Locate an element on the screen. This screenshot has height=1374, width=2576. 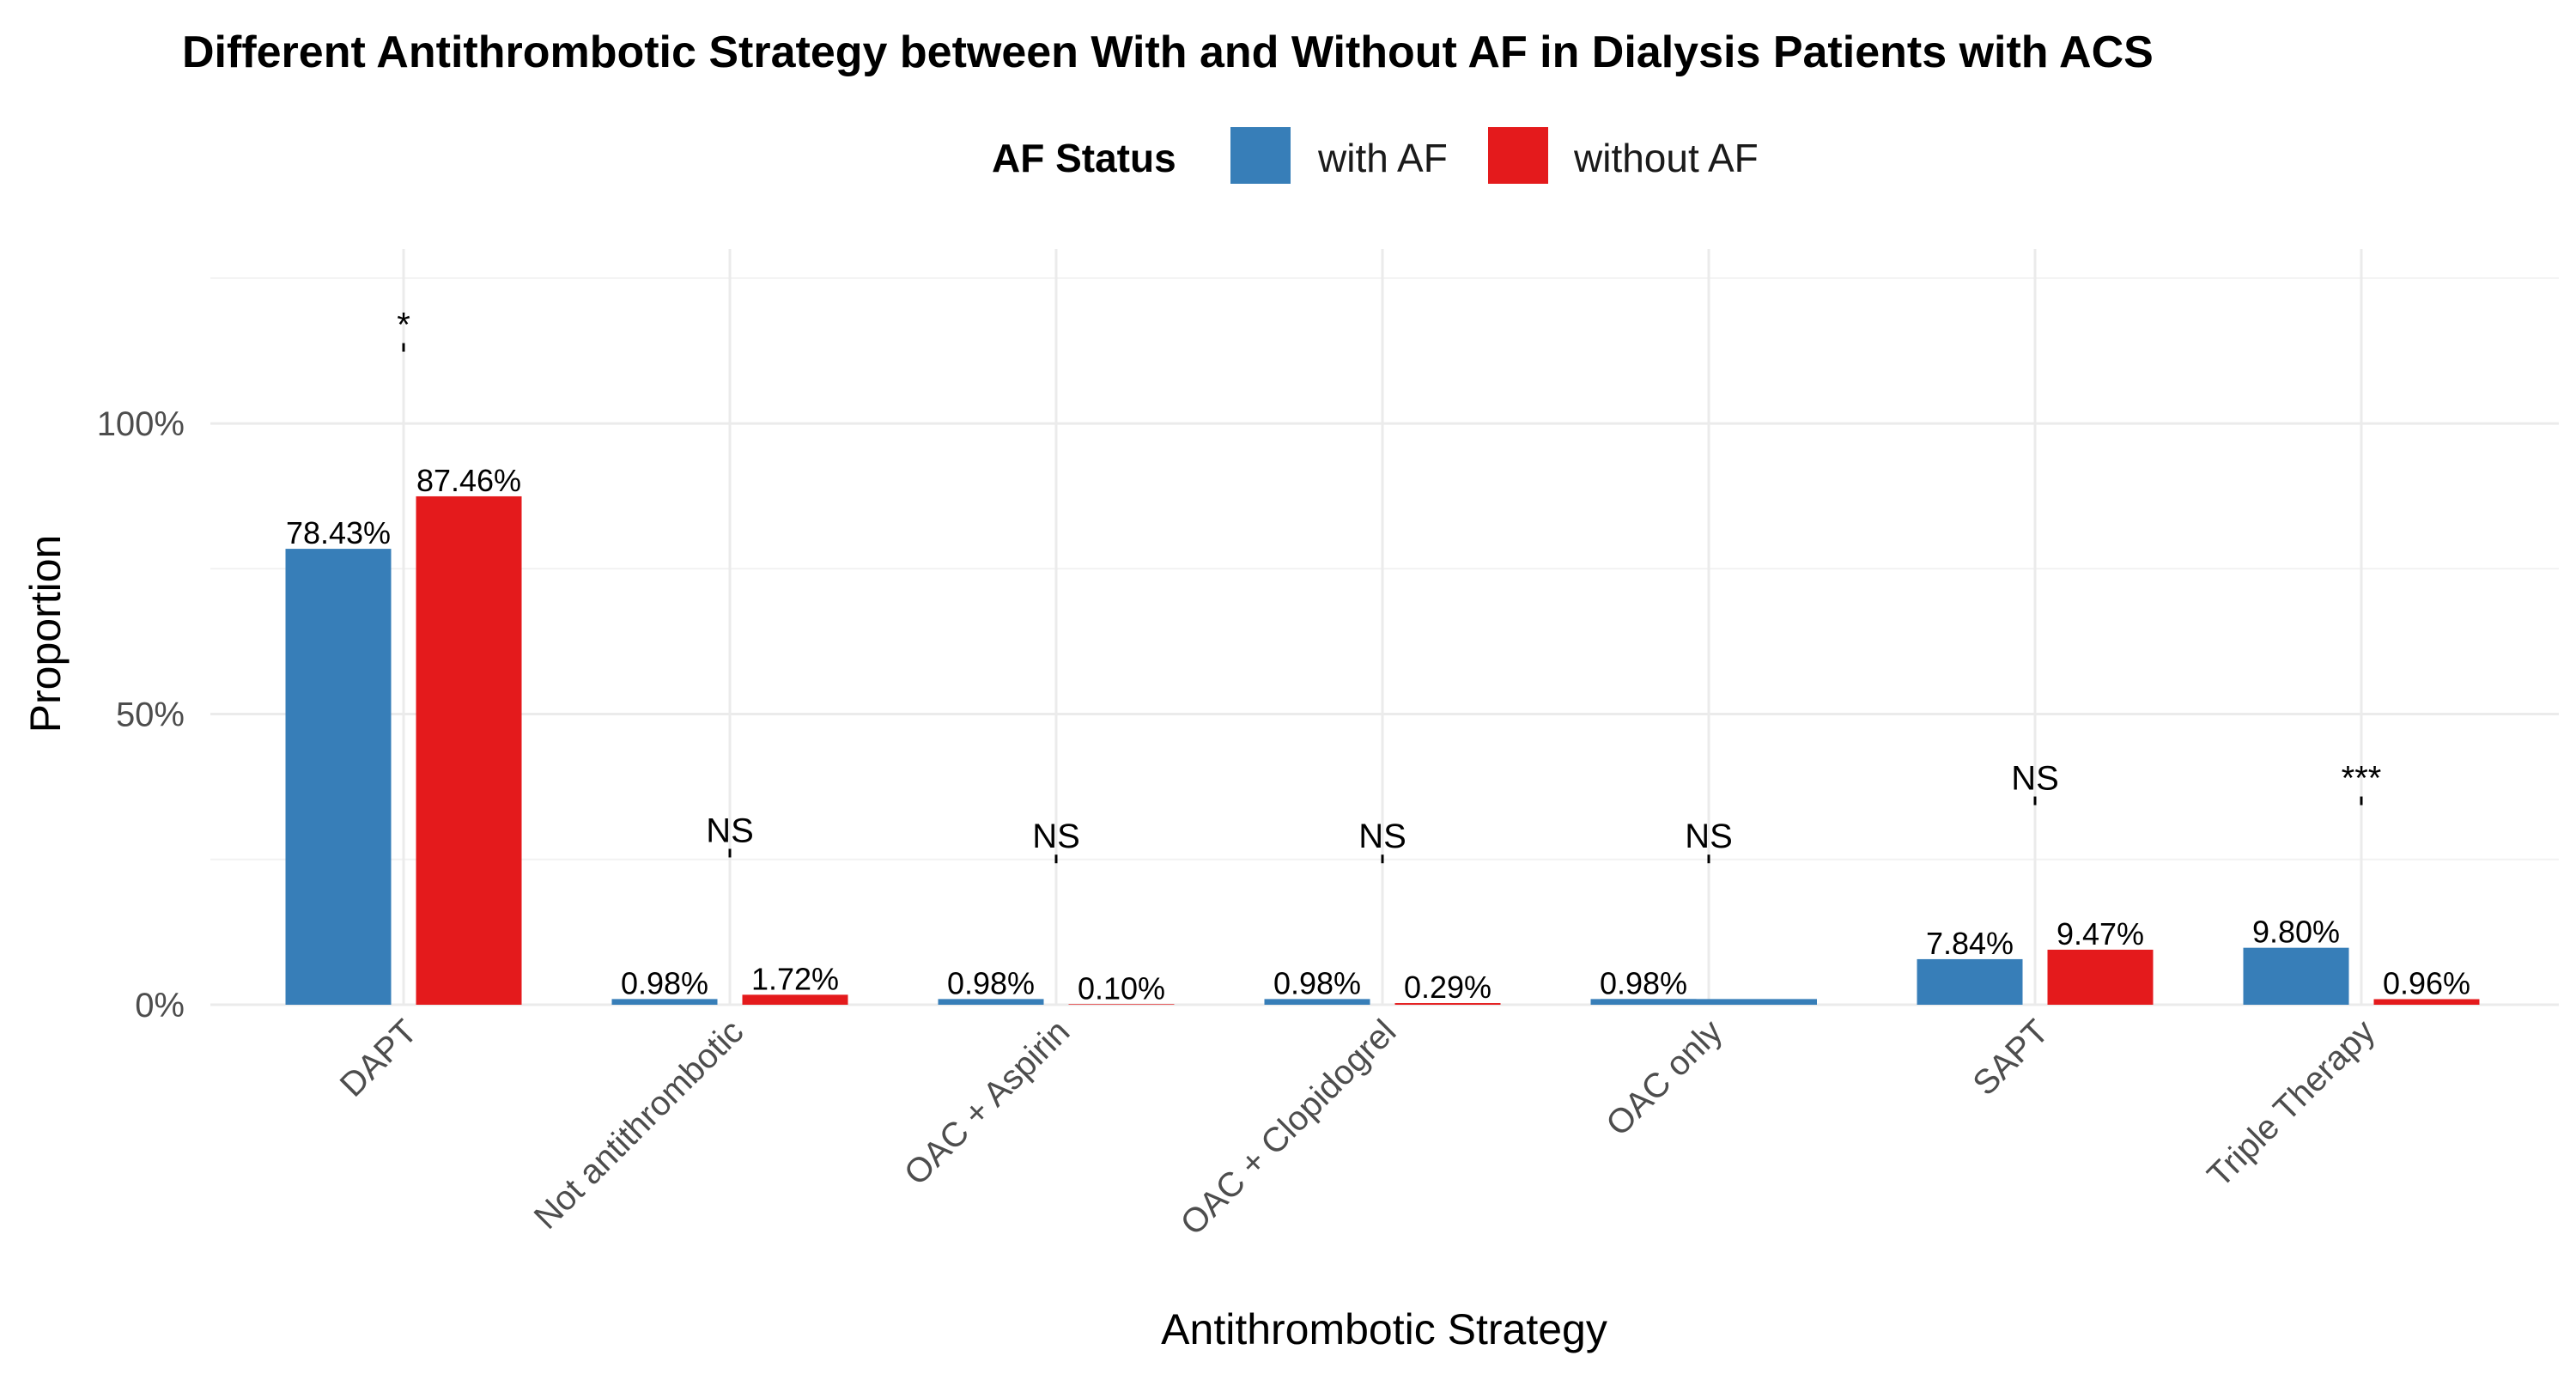
x-tick-label: OAC + Aspirin is located at coordinates (987, 1102).